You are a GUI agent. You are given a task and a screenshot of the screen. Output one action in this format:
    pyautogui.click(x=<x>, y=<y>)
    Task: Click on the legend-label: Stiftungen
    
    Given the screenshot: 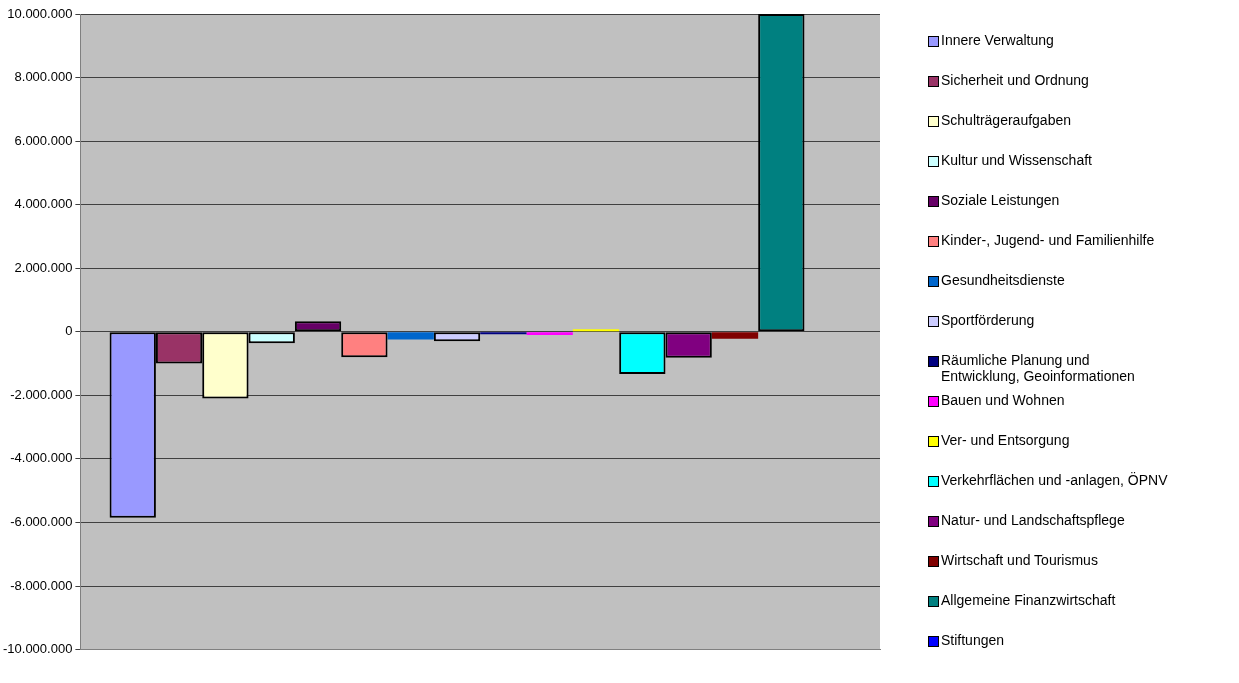 What is the action you would take?
    pyautogui.click(x=973, y=640)
    